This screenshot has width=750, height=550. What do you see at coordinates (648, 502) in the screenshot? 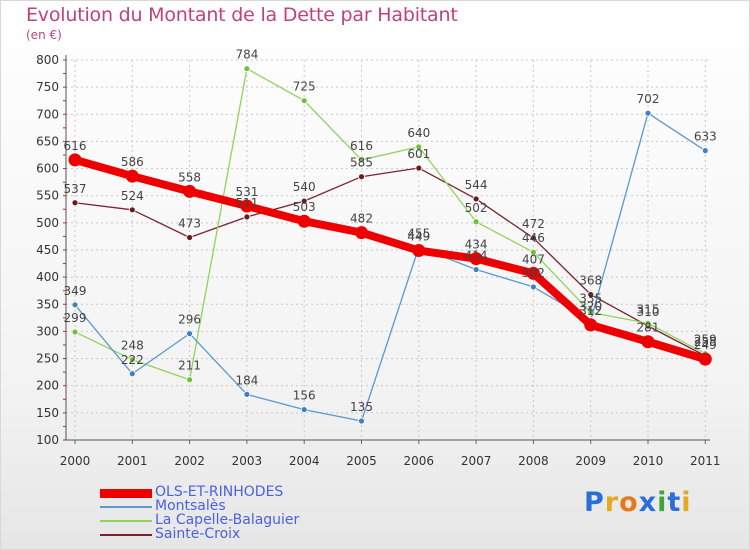
I see `logo-letter: x` at bounding box center [648, 502].